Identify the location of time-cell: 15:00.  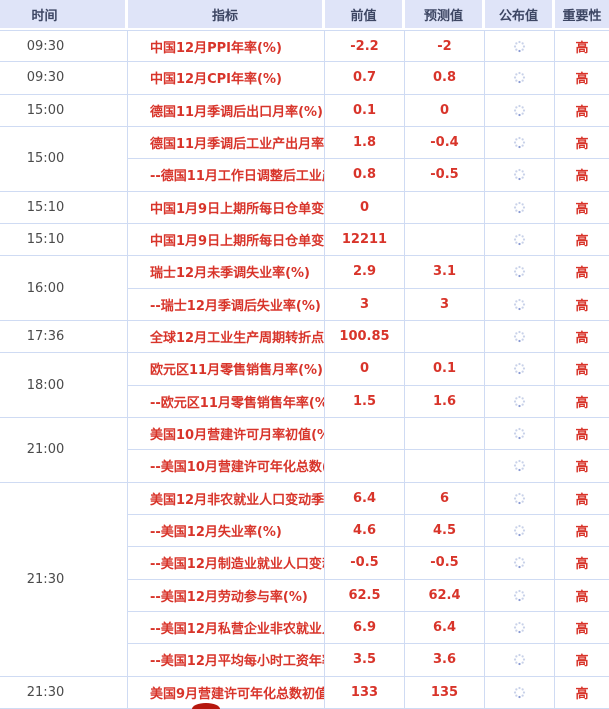
(64, 110).